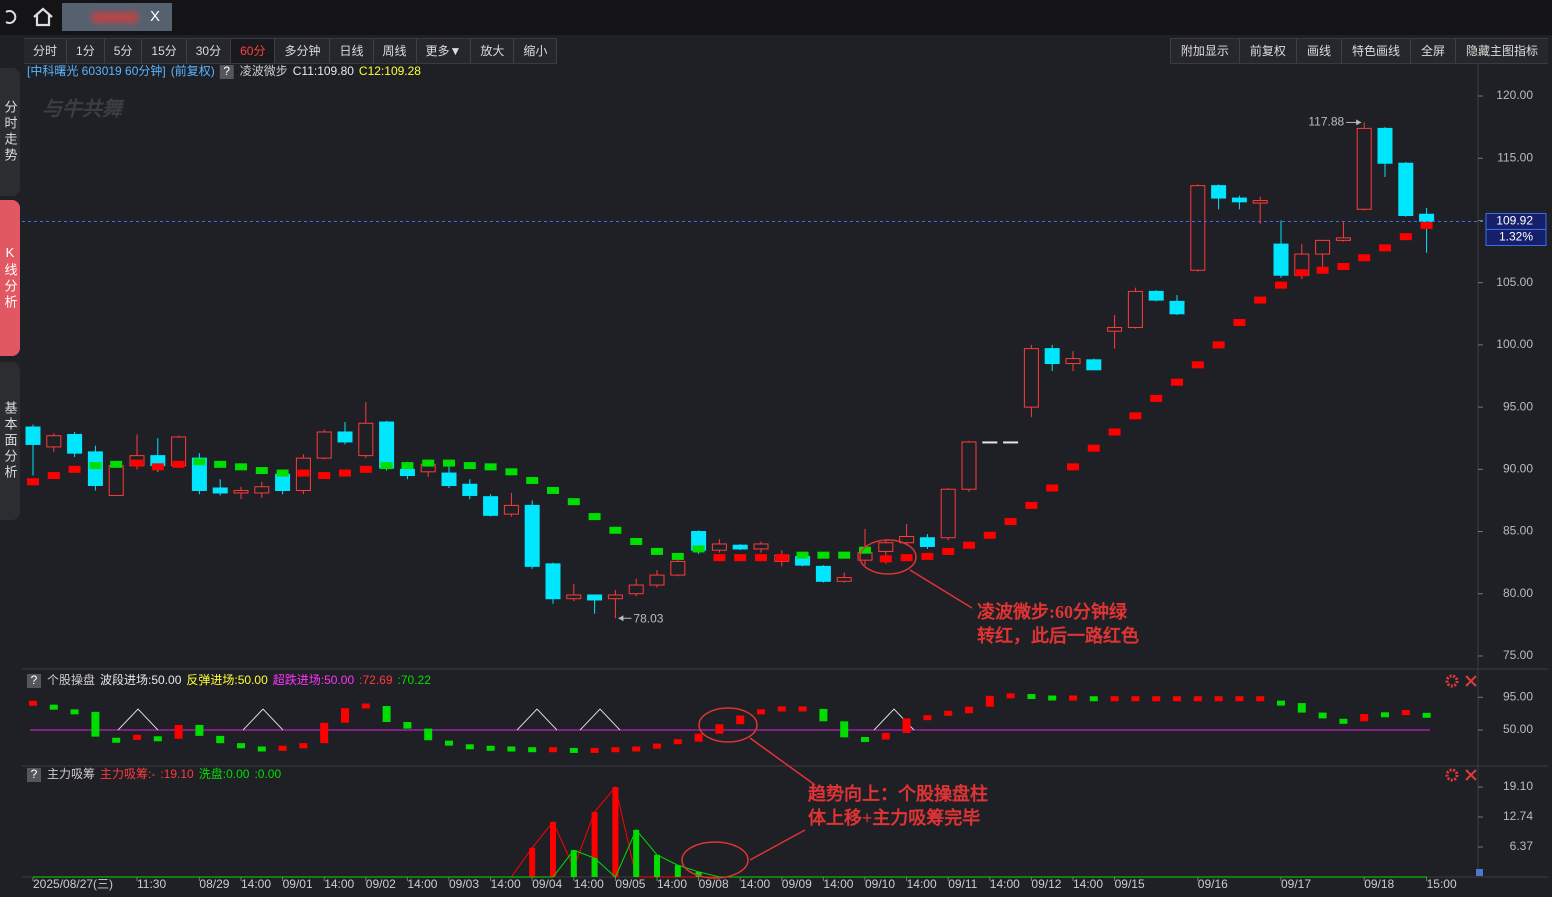  I want to click on back-icon, so click(11, 17).